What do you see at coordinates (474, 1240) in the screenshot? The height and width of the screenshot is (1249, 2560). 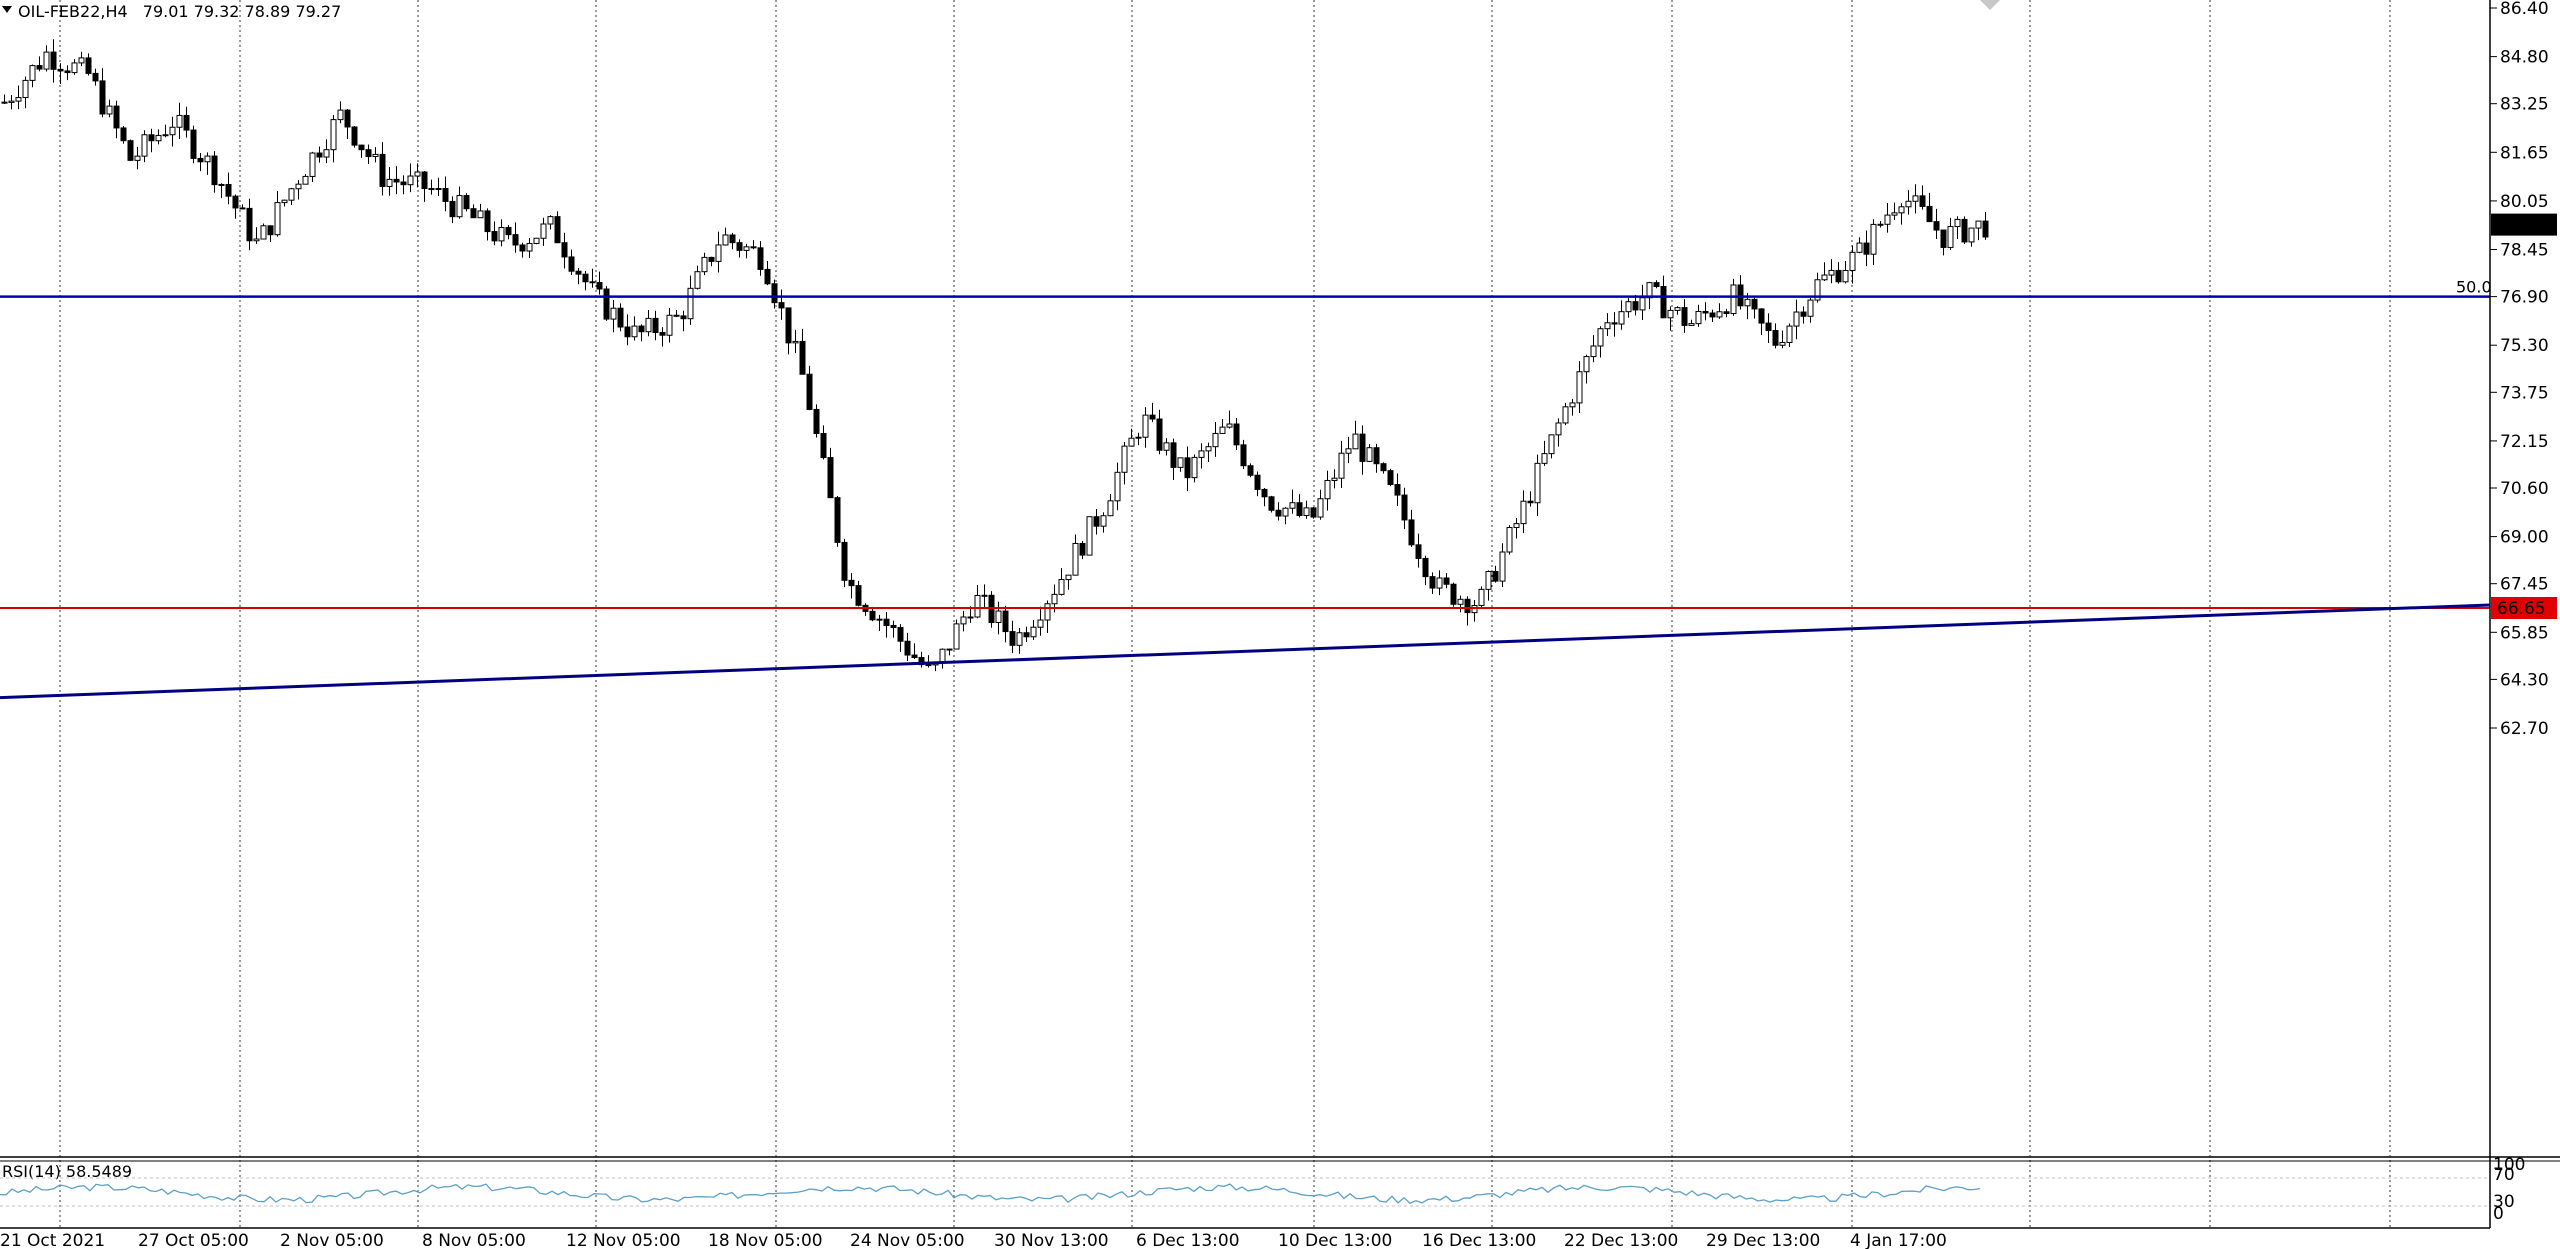 I see `time-tick-label: 8 Nov 05:00` at bounding box center [474, 1240].